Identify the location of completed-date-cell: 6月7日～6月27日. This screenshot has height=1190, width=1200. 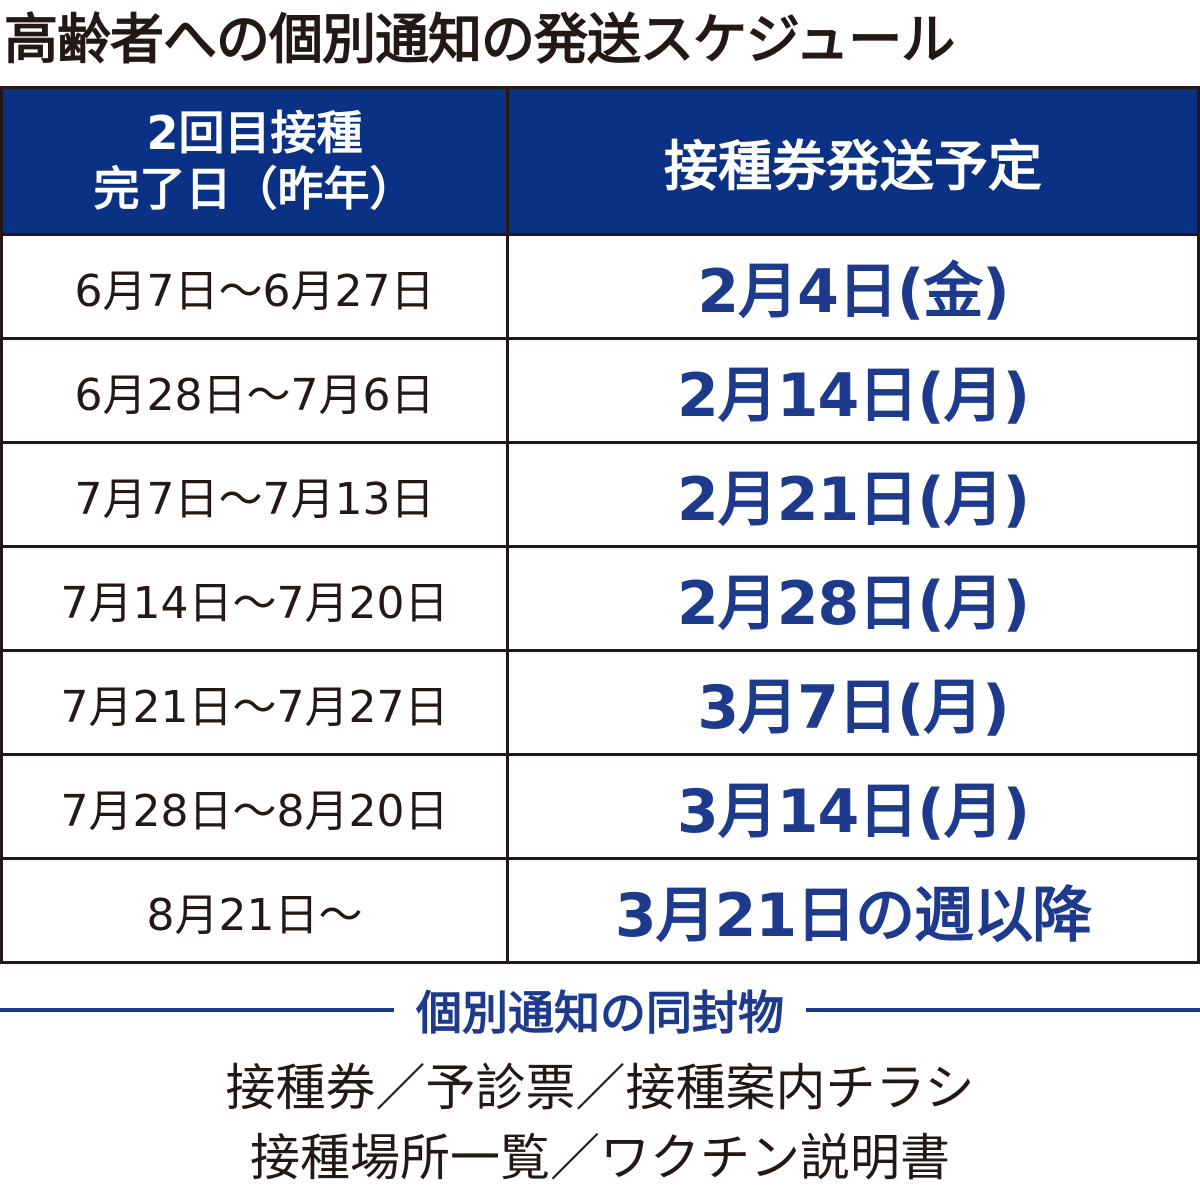
(254, 286).